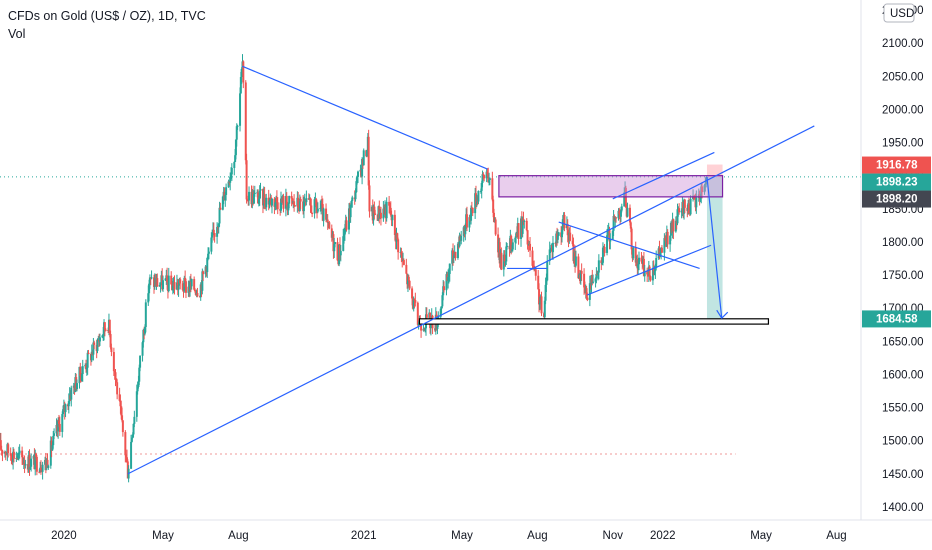 The image size is (932, 550). What do you see at coordinates (365, 117) in the screenshot?
I see `downtrend-line` at bounding box center [365, 117].